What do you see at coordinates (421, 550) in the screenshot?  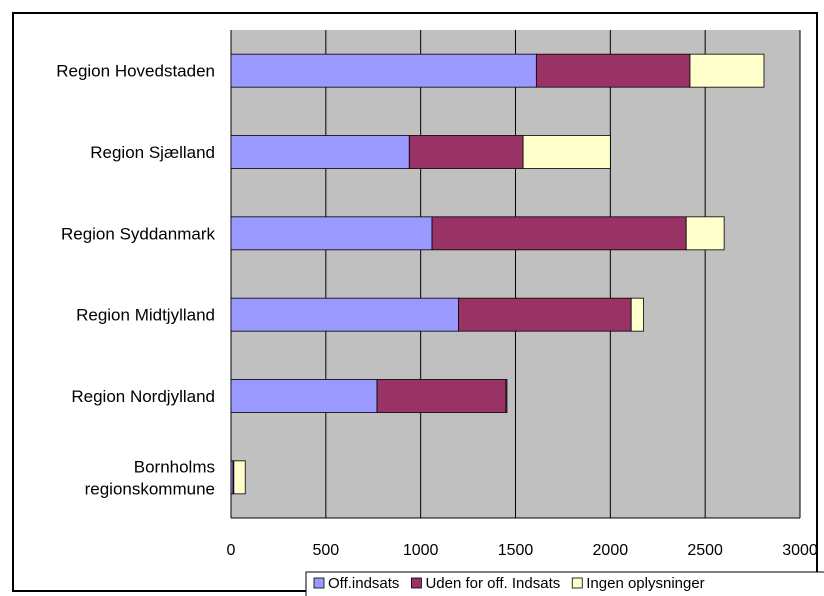 I see `x-tick-label: 1000` at bounding box center [421, 550].